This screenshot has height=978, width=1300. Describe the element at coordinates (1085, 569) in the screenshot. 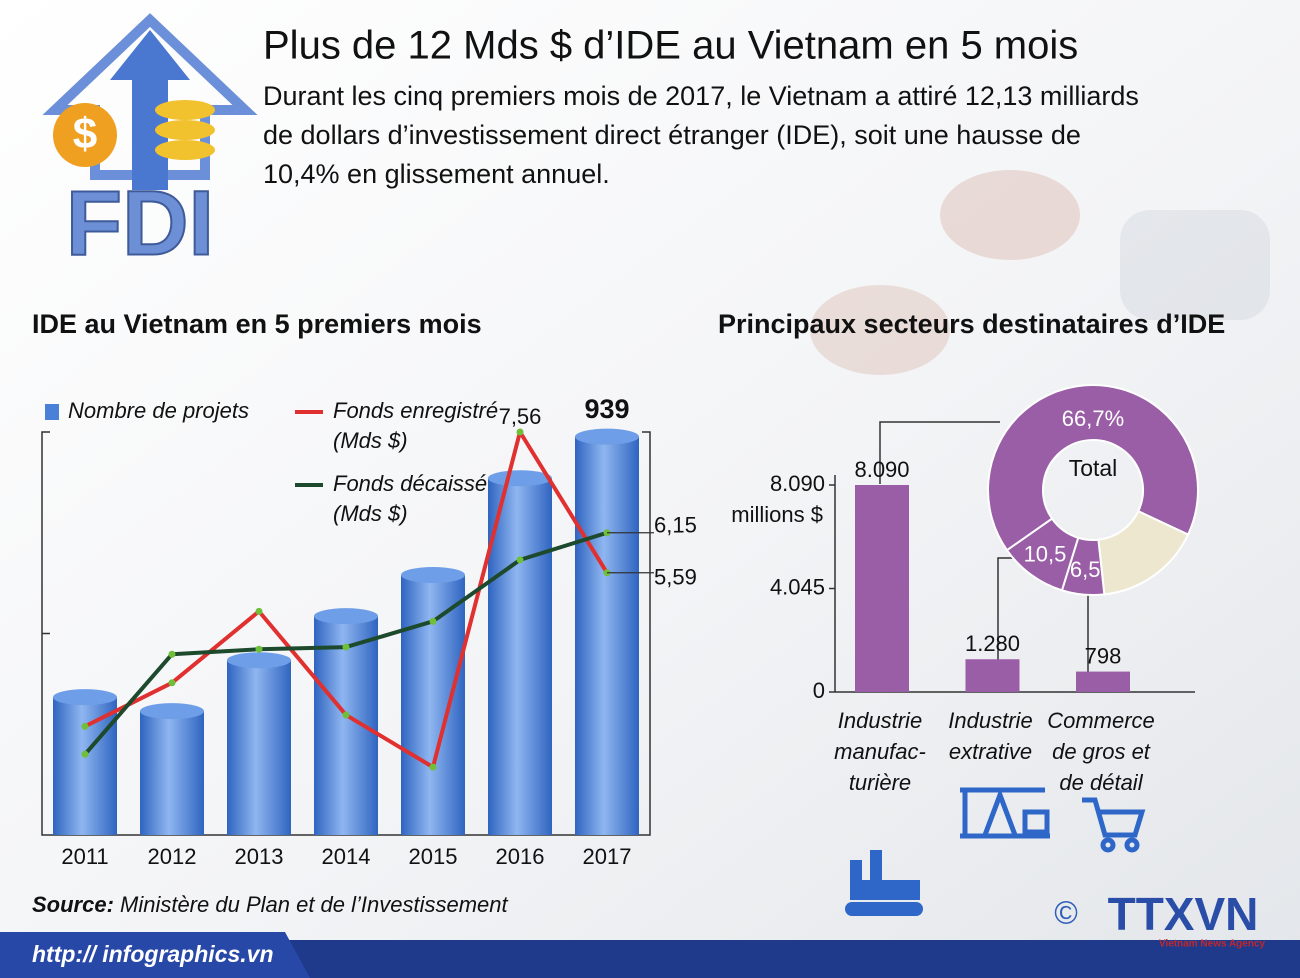

I see `data-label: 6,5` at that location.